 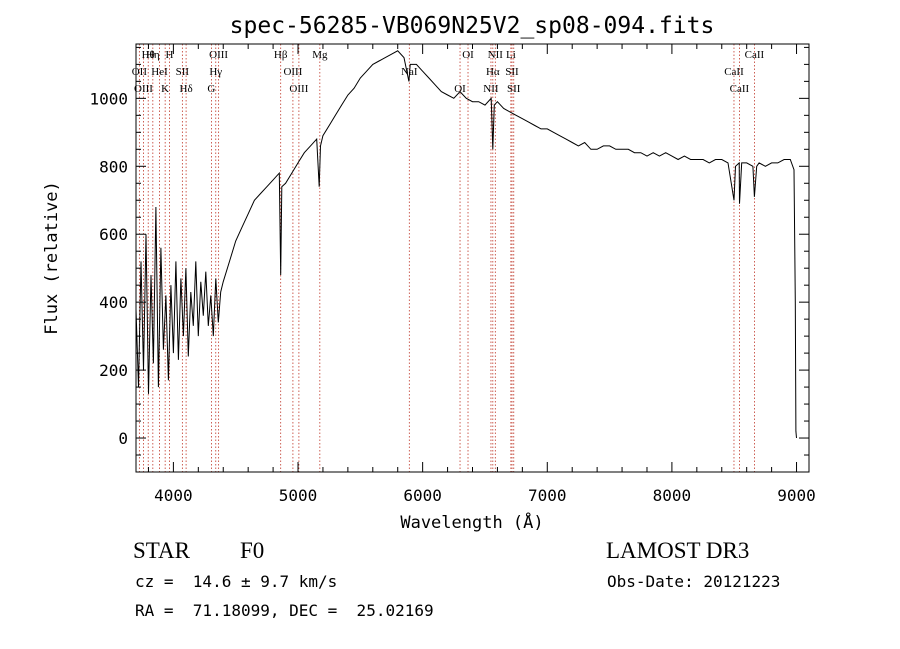 I want to click on line-label-13: OIII, so click(x=292, y=72).